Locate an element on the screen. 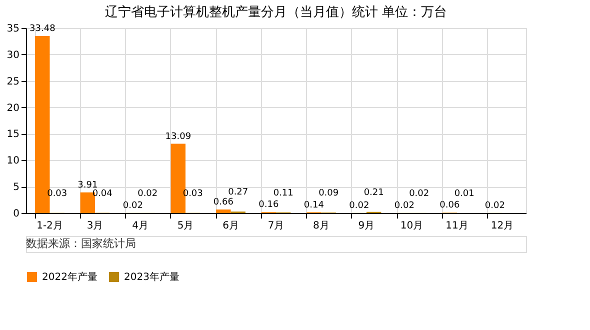 This screenshot has width=590, height=330. data-label: 13.09 is located at coordinates (178, 137).